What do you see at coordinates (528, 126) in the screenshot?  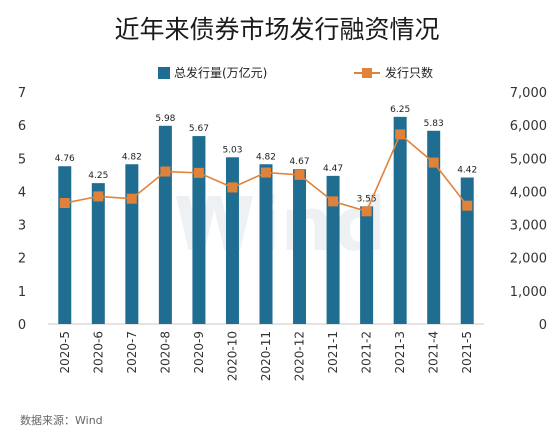 I see `y-right-tick-label: 6,000` at bounding box center [528, 126].